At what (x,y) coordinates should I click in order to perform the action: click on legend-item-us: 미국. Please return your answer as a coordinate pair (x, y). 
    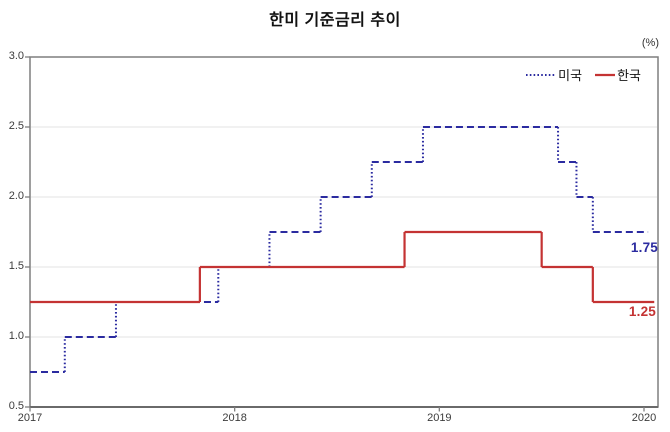
    Looking at the image, I should click on (554, 74).